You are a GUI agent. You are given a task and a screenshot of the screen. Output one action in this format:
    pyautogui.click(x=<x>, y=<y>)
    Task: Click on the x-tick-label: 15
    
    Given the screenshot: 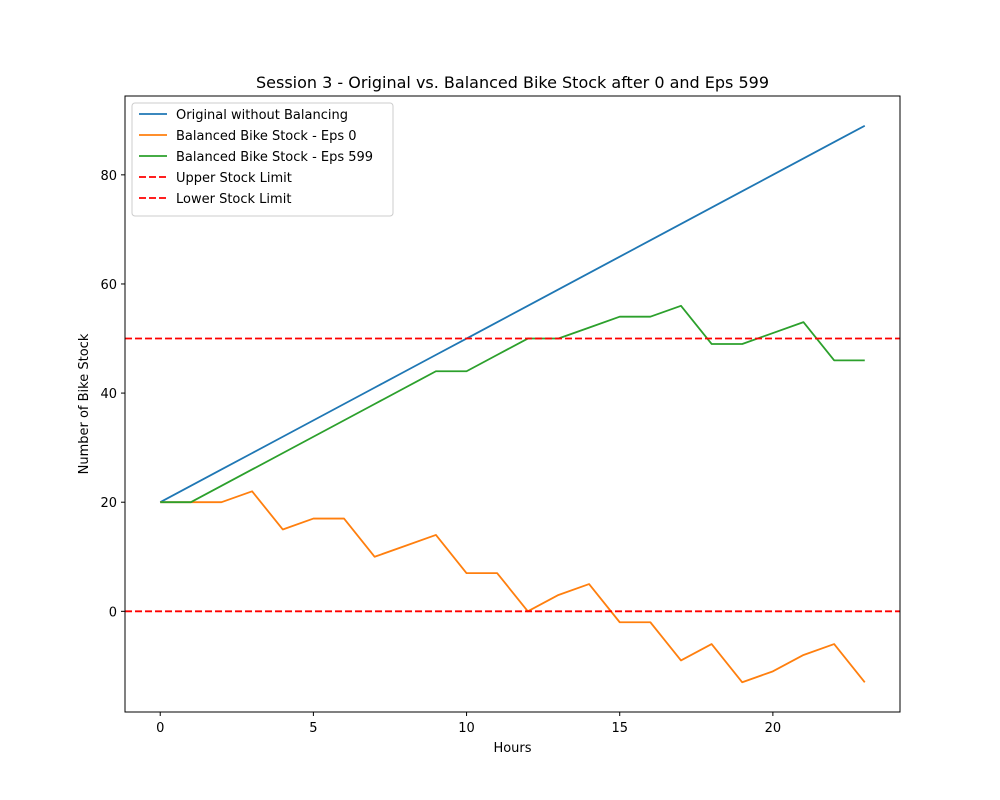 What is the action you would take?
    pyautogui.click(x=619, y=728)
    